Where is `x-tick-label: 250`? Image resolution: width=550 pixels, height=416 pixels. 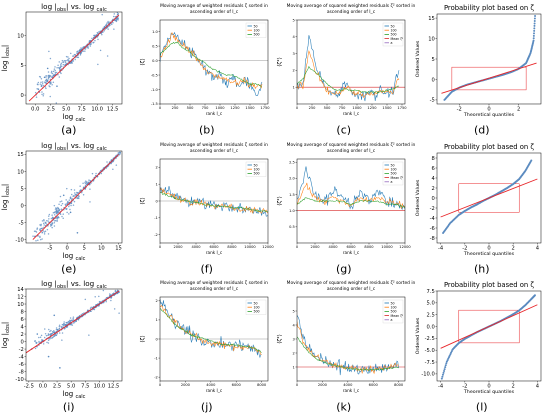
x-tick-label: 250 is located at coordinates (313, 108).